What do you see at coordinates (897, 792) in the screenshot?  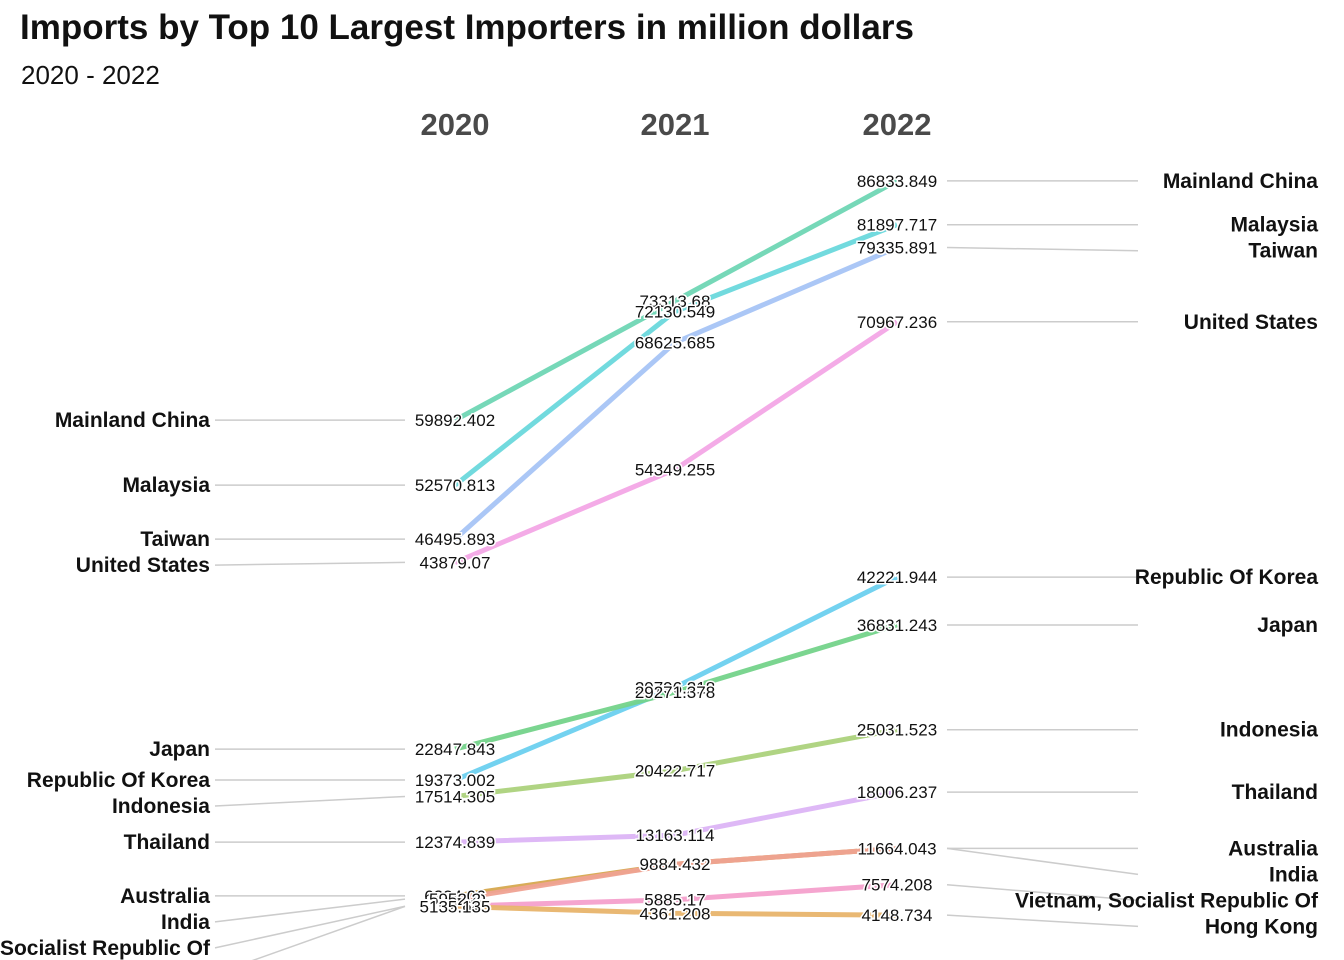 I see `value-label-thailand-2022: 18006.237` at bounding box center [897, 792].